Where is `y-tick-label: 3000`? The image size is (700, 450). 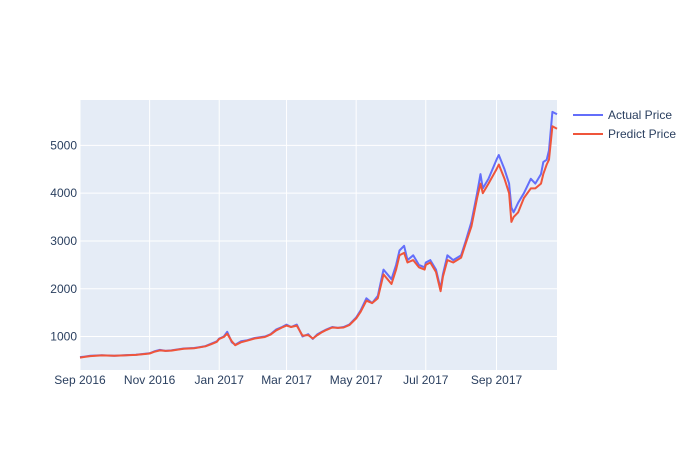 y-tick-label: 3000 is located at coordinates (63, 241).